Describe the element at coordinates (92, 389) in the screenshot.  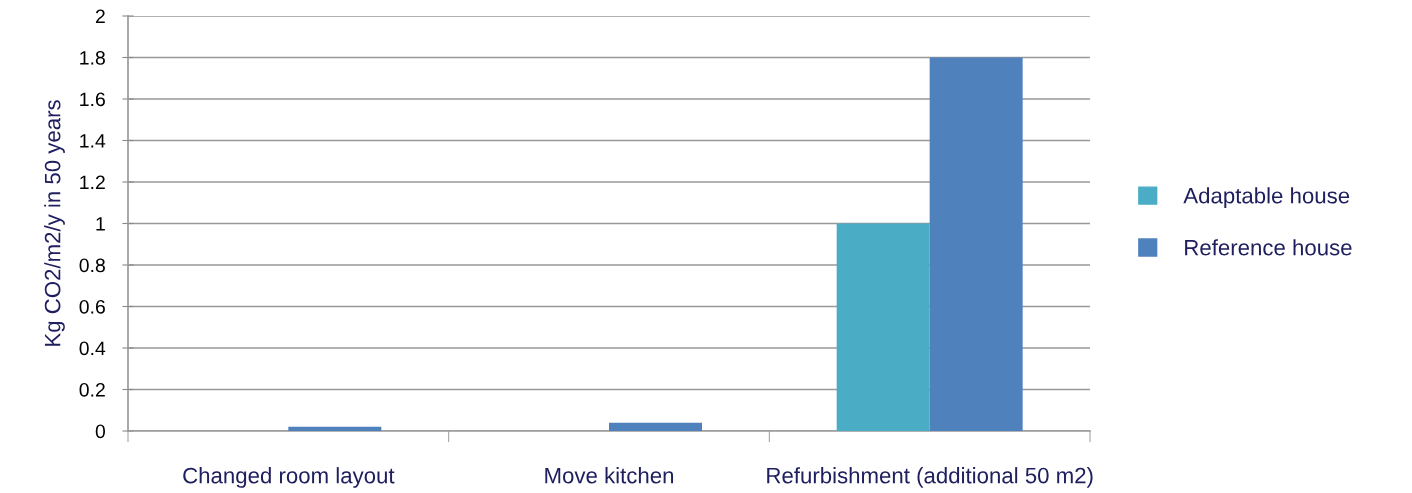
I see `y-tick-label: 0.2` at that location.